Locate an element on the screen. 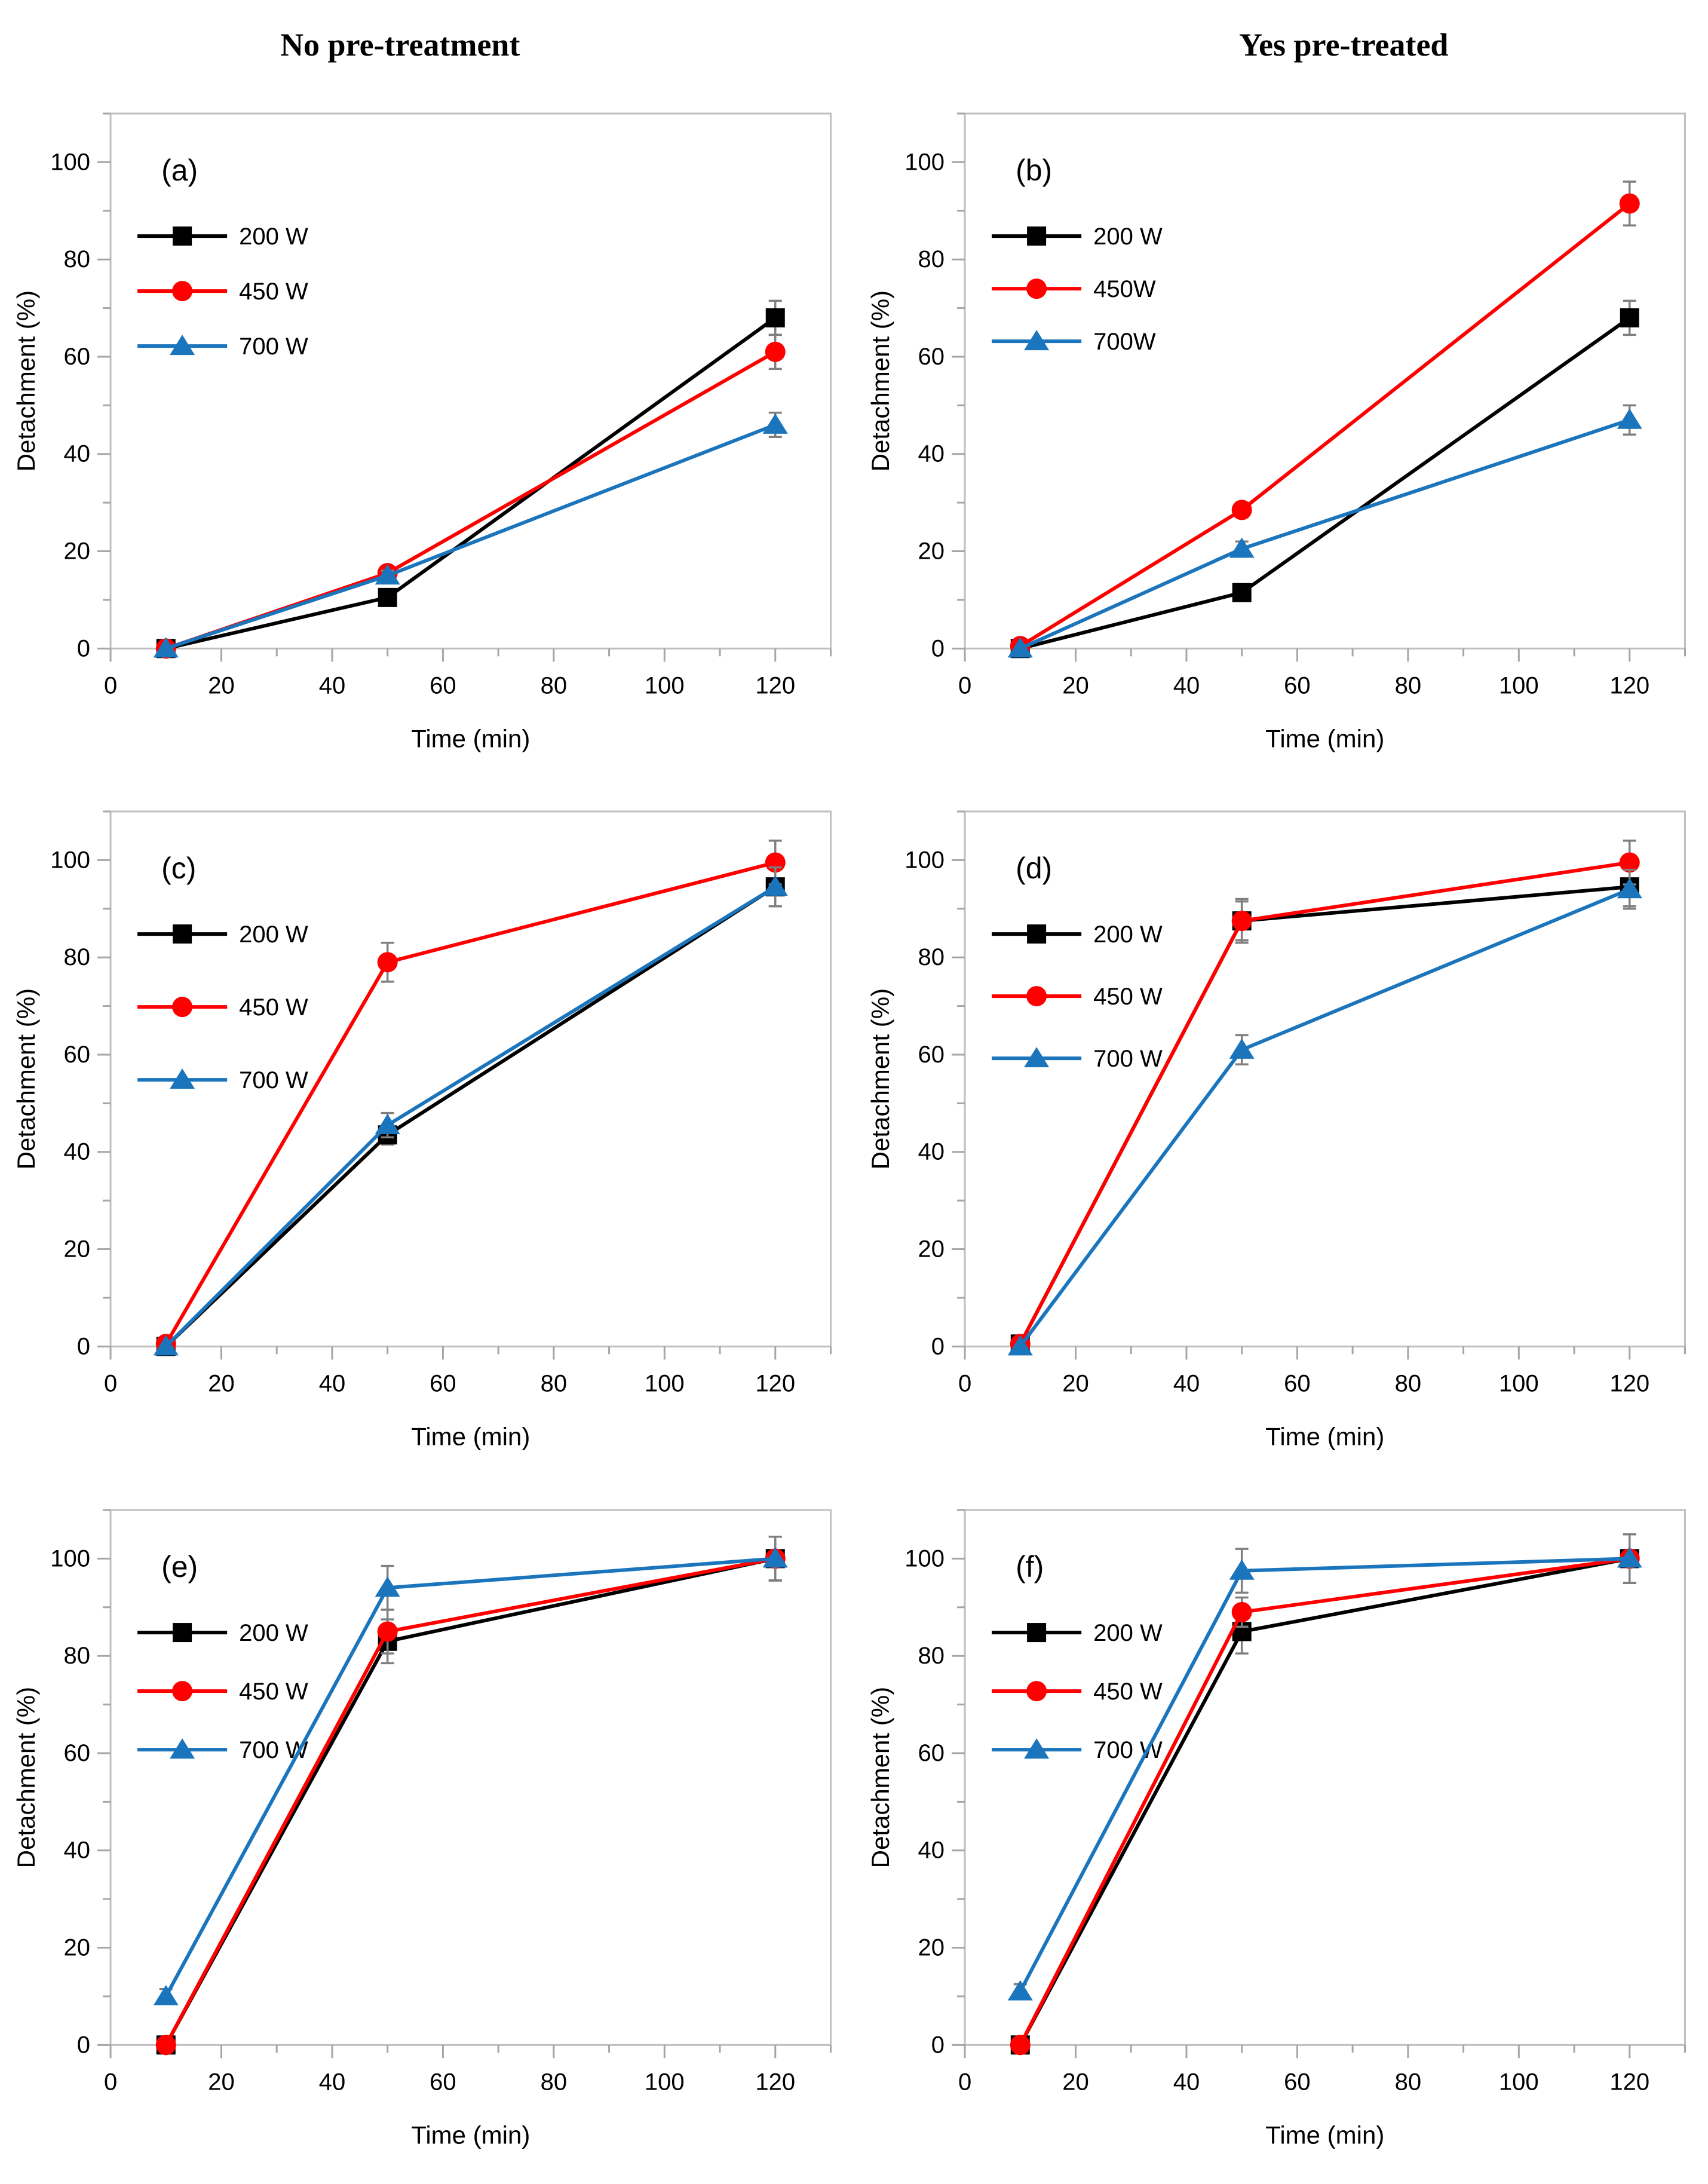 This screenshot has width=1708, height=2184. panel-label: (f) is located at coordinates (1030, 1566).